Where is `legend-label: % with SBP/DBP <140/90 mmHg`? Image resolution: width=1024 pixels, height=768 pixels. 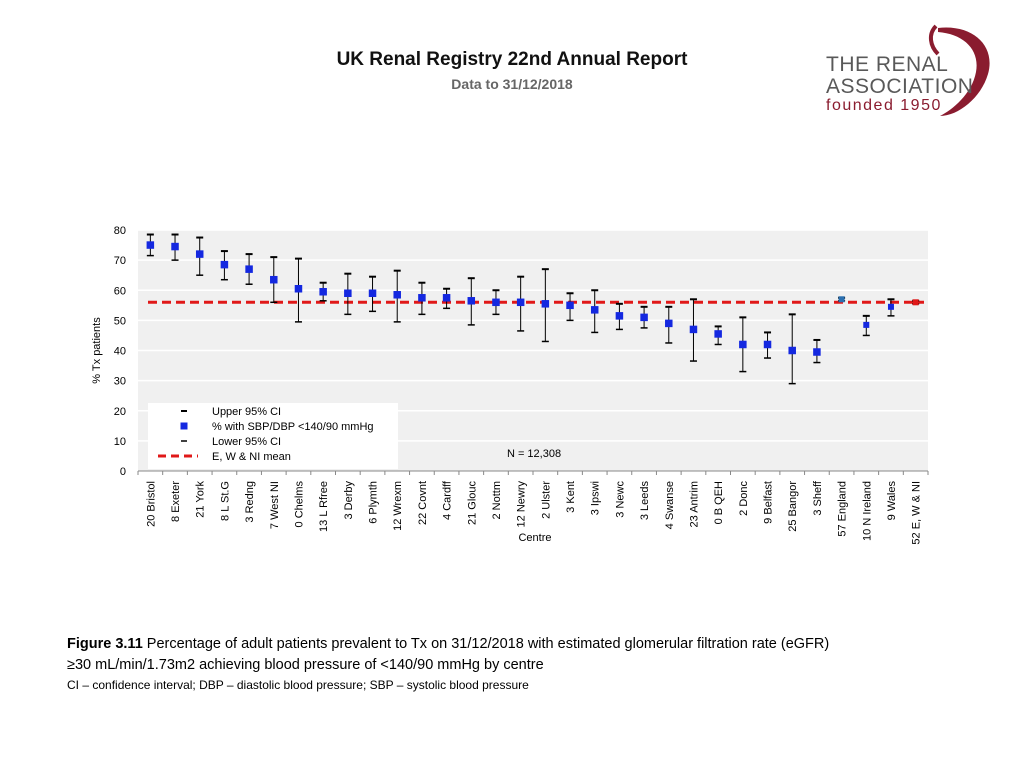 legend-label: % with SBP/DBP <140/90 mmHg is located at coordinates (293, 427).